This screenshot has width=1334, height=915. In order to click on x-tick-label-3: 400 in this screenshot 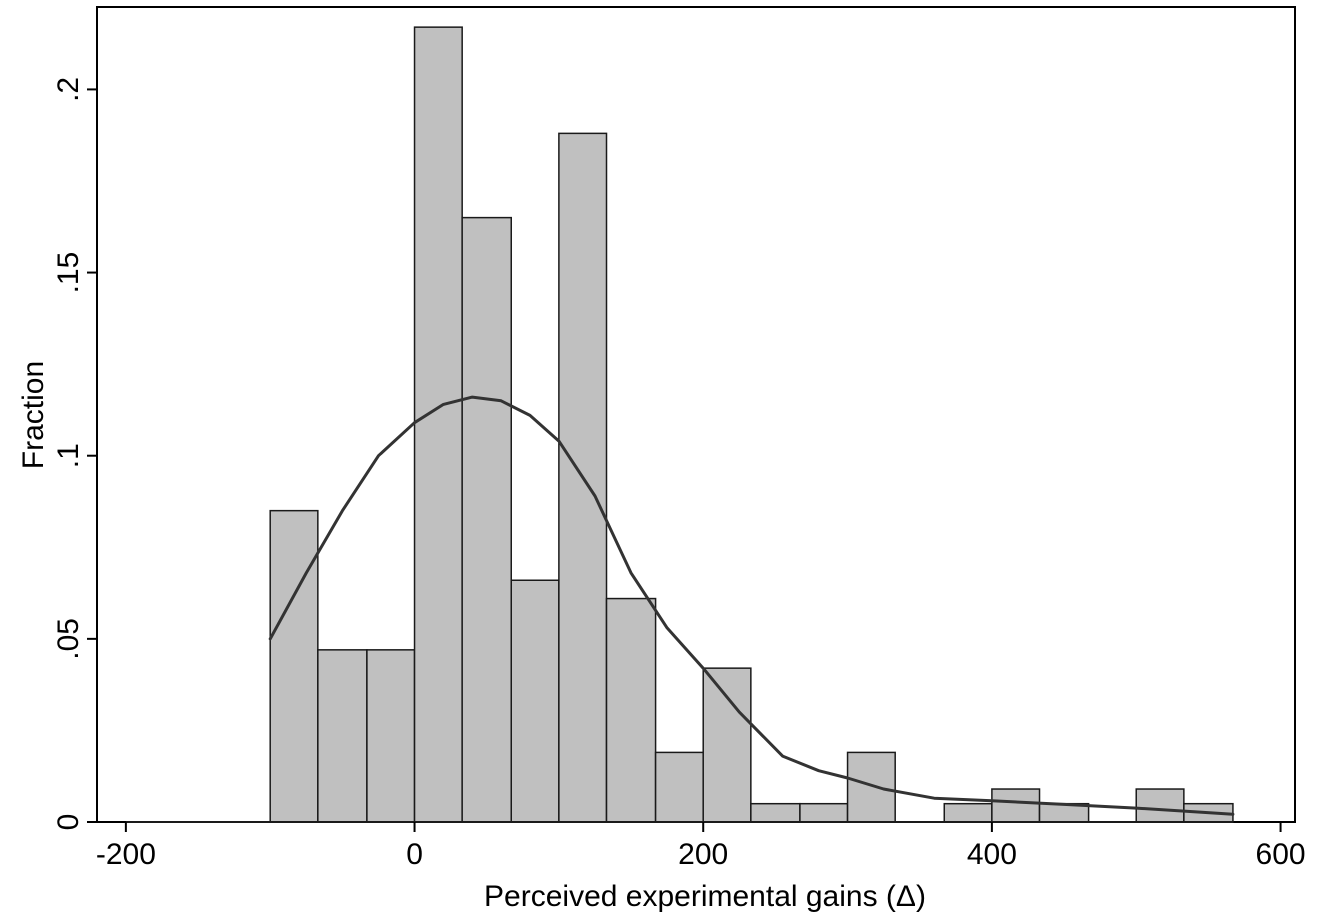, I will do `click(992, 854)`.